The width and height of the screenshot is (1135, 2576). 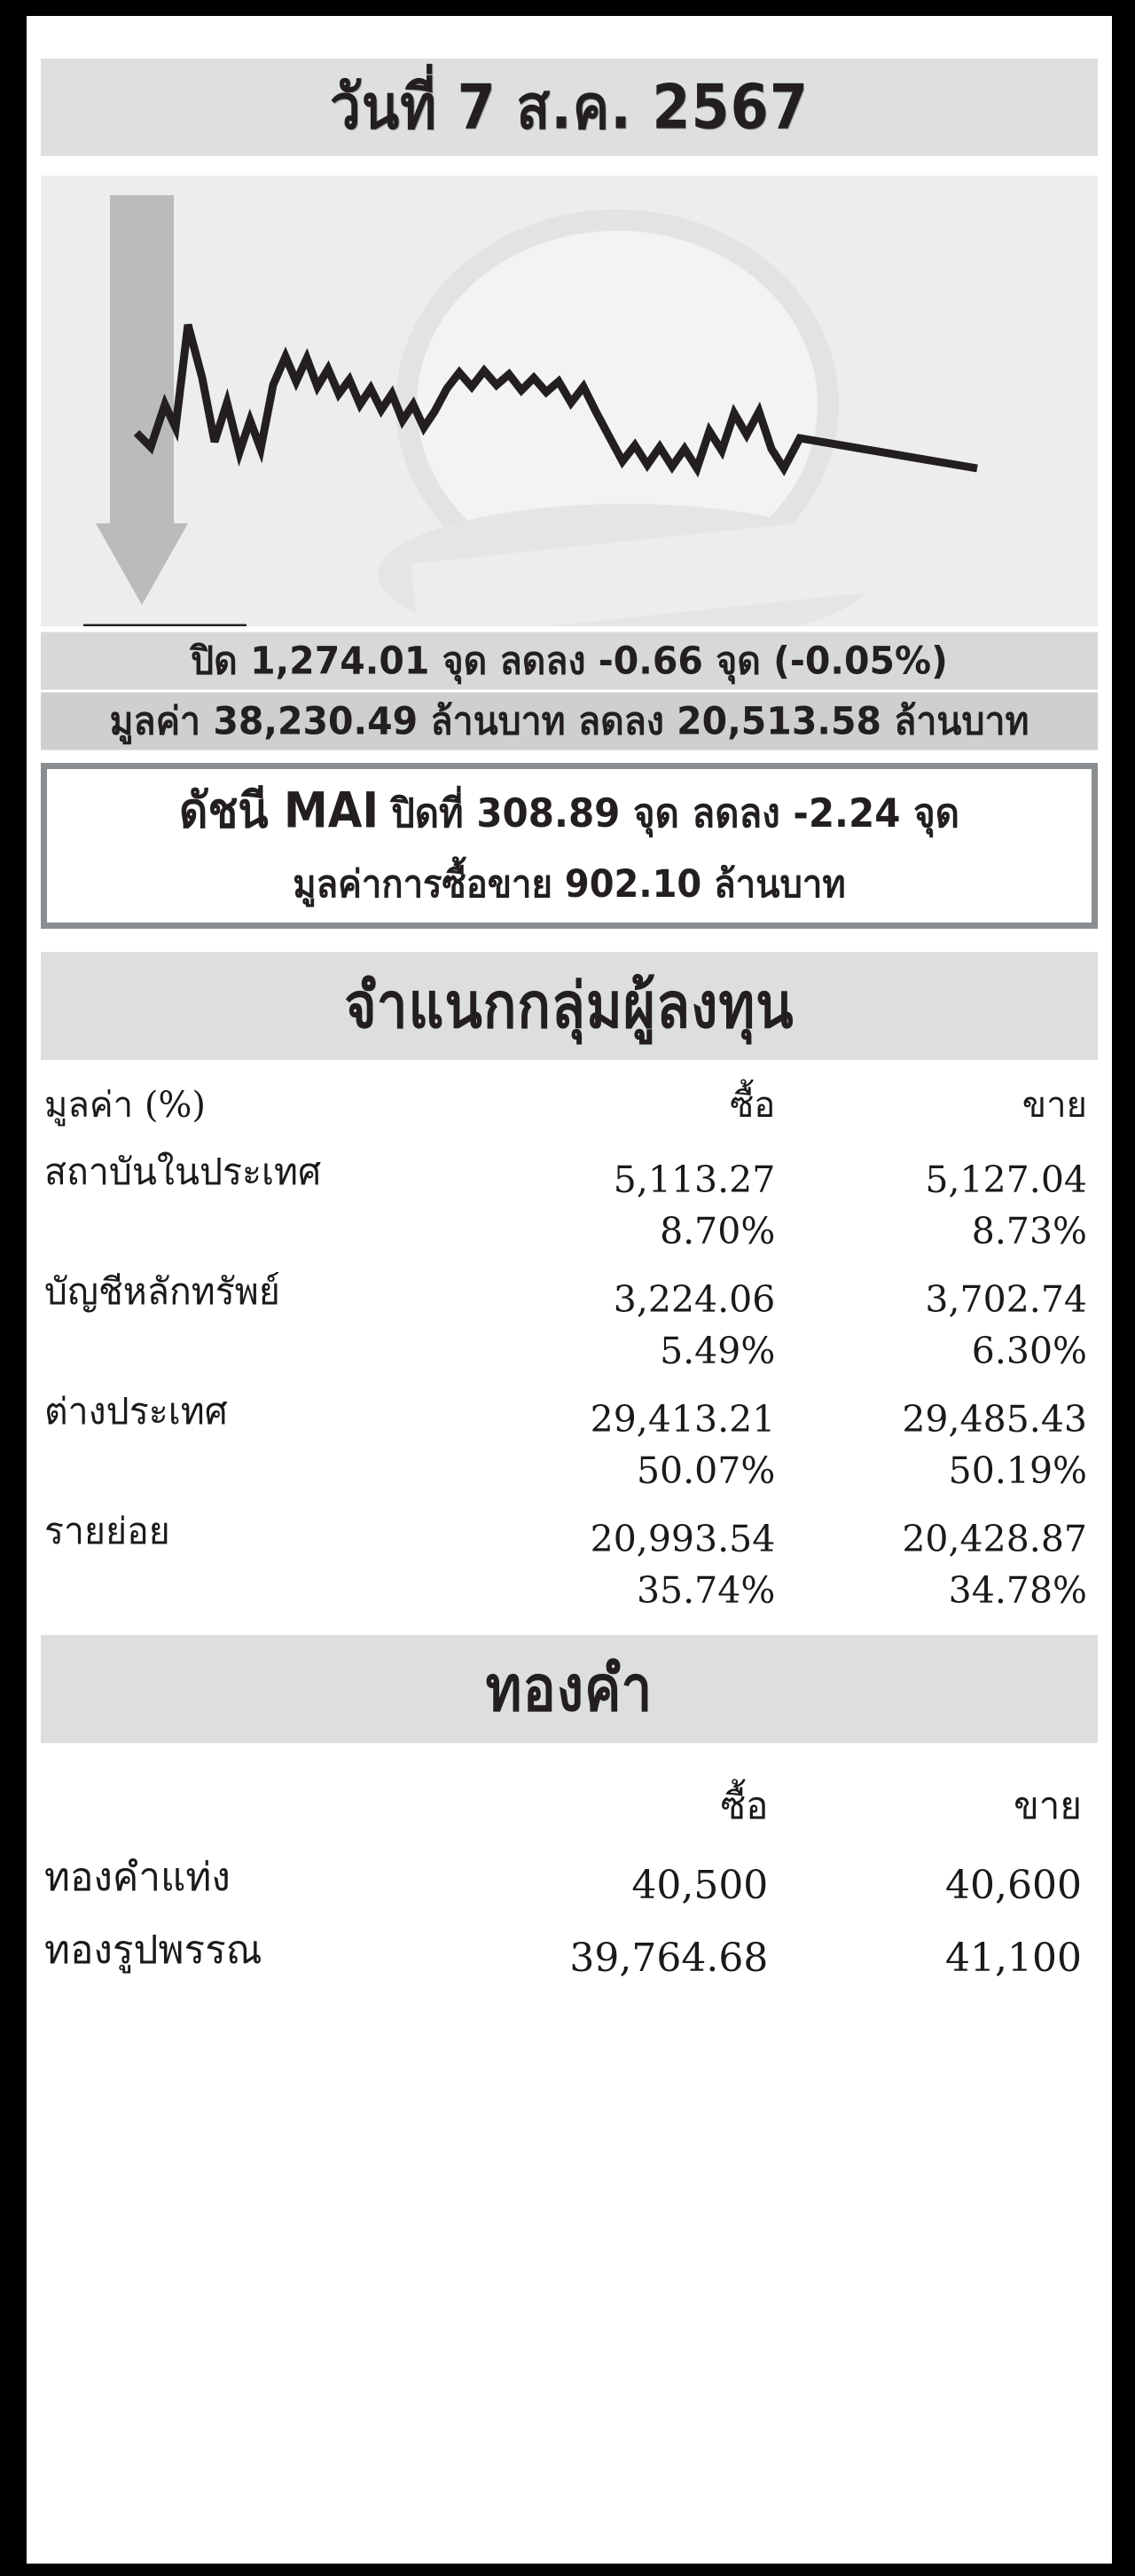 I want to click on investor-name: บัญชีหลักทรัพย์, so click(x=162, y=1291).